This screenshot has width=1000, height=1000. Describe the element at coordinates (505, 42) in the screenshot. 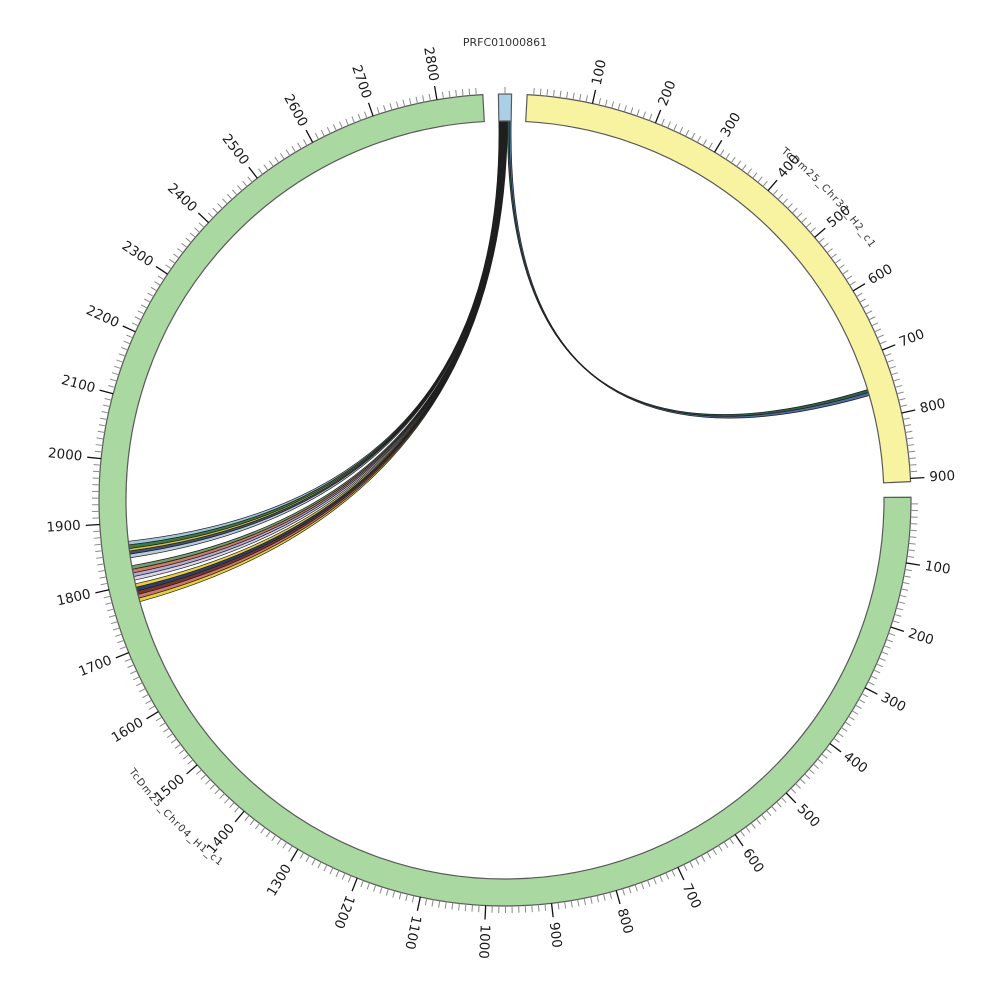

I see `contig-title-label: PRFC01000861` at that location.